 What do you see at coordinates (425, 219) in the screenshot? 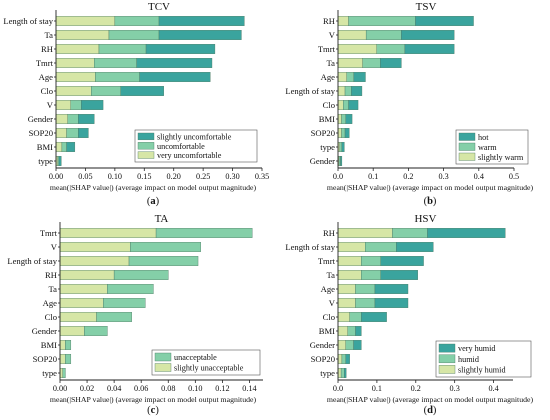
I see `chart-title: HSV` at bounding box center [425, 219].